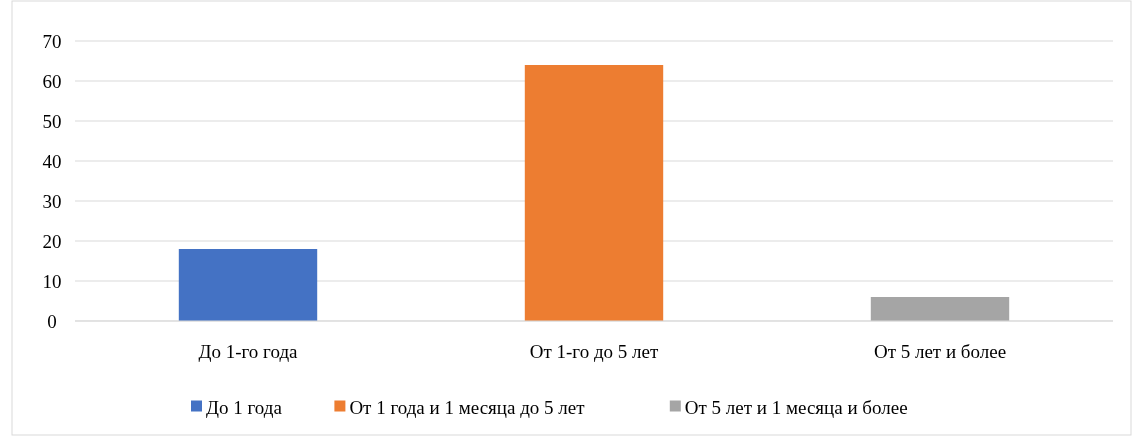  What do you see at coordinates (940, 351) in the screenshot?
I see `x-tick-label: От 5 лет и более` at bounding box center [940, 351].